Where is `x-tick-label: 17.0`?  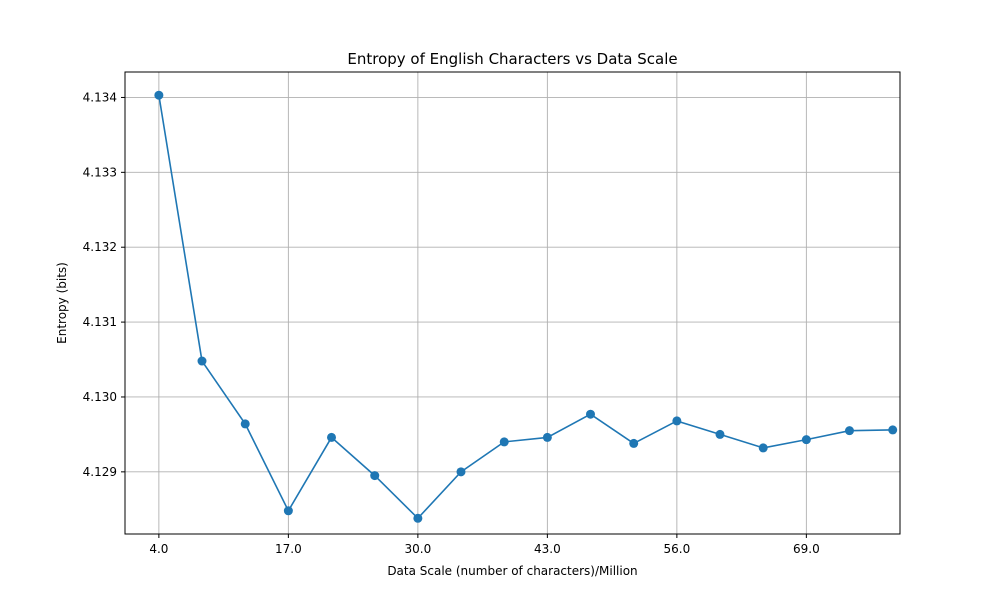 x-tick-label: 17.0 is located at coordinates (288, 549).